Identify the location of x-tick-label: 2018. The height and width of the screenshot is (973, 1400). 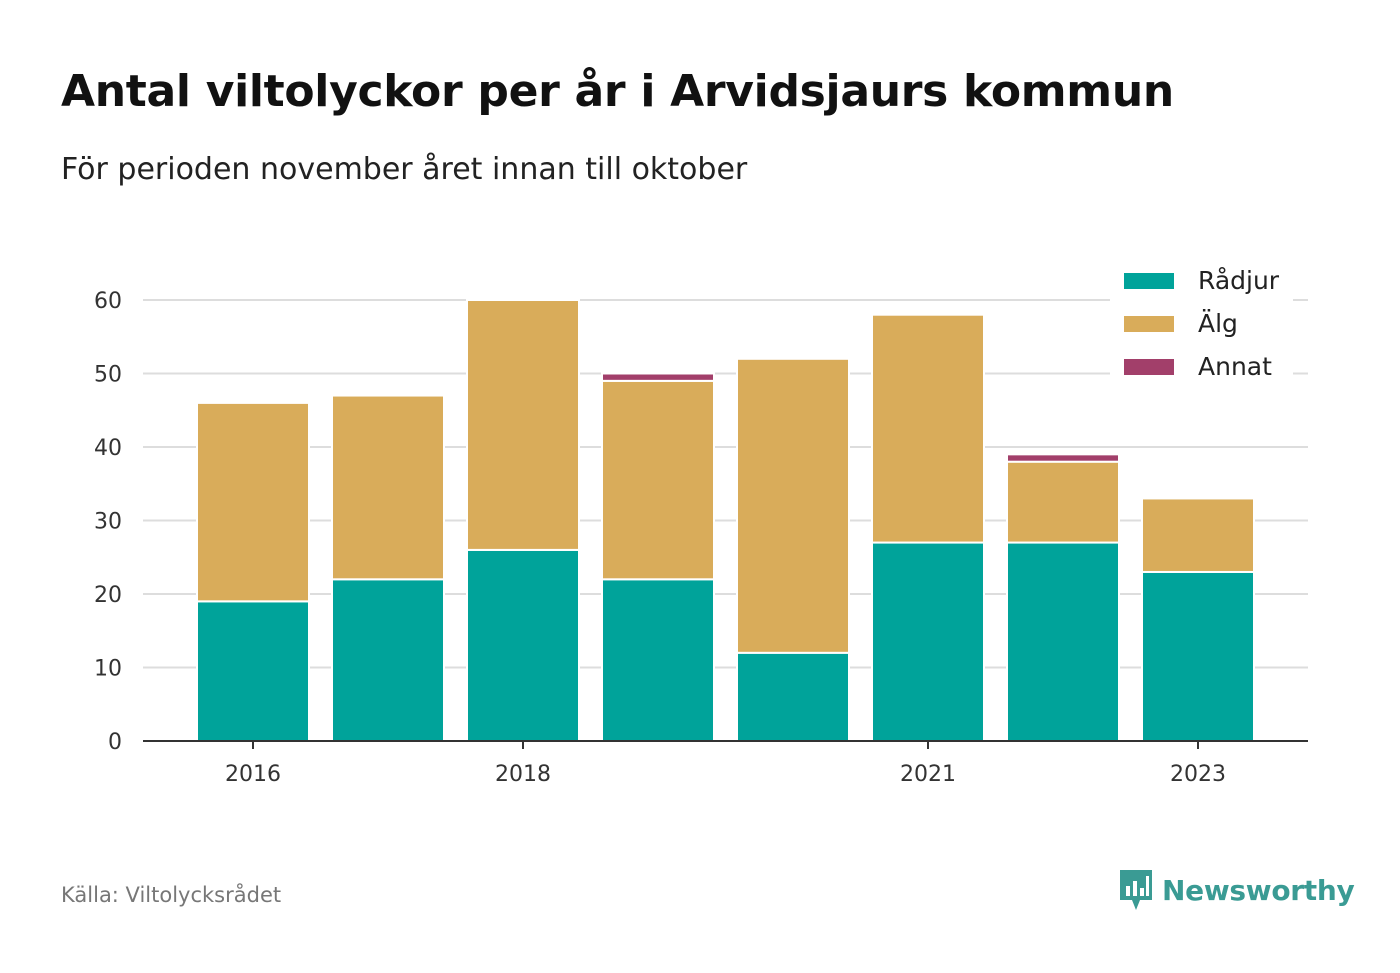
(523, 774).